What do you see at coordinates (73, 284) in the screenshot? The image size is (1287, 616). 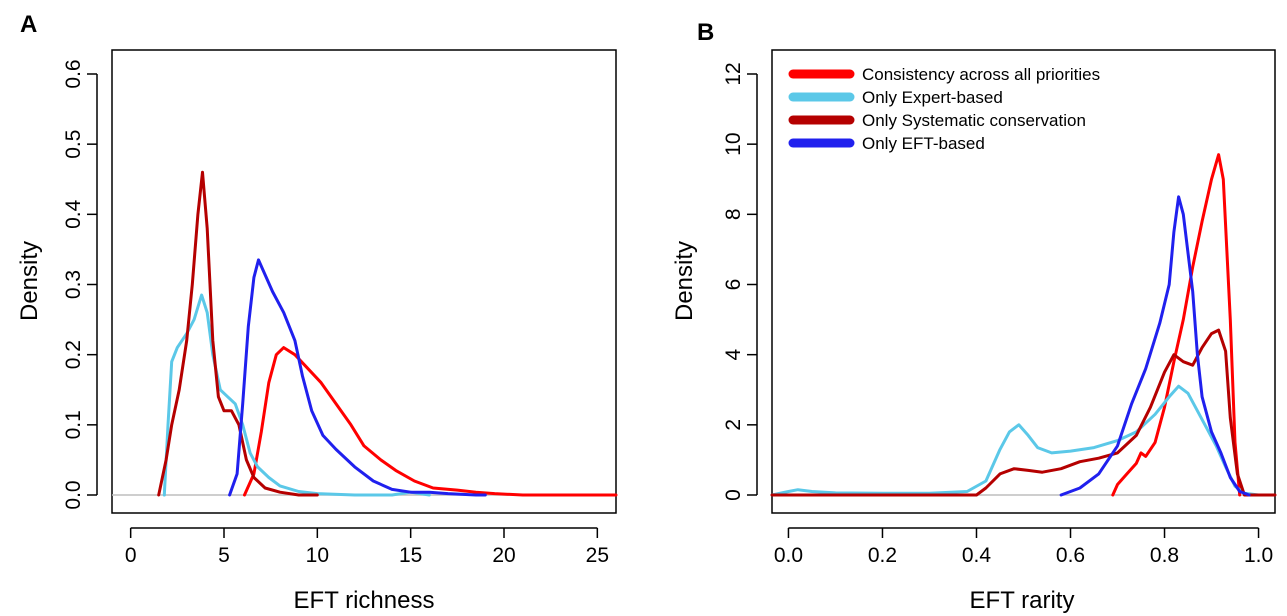 I see `y-tick-label: 0.3` at bounding box center [73, 284].